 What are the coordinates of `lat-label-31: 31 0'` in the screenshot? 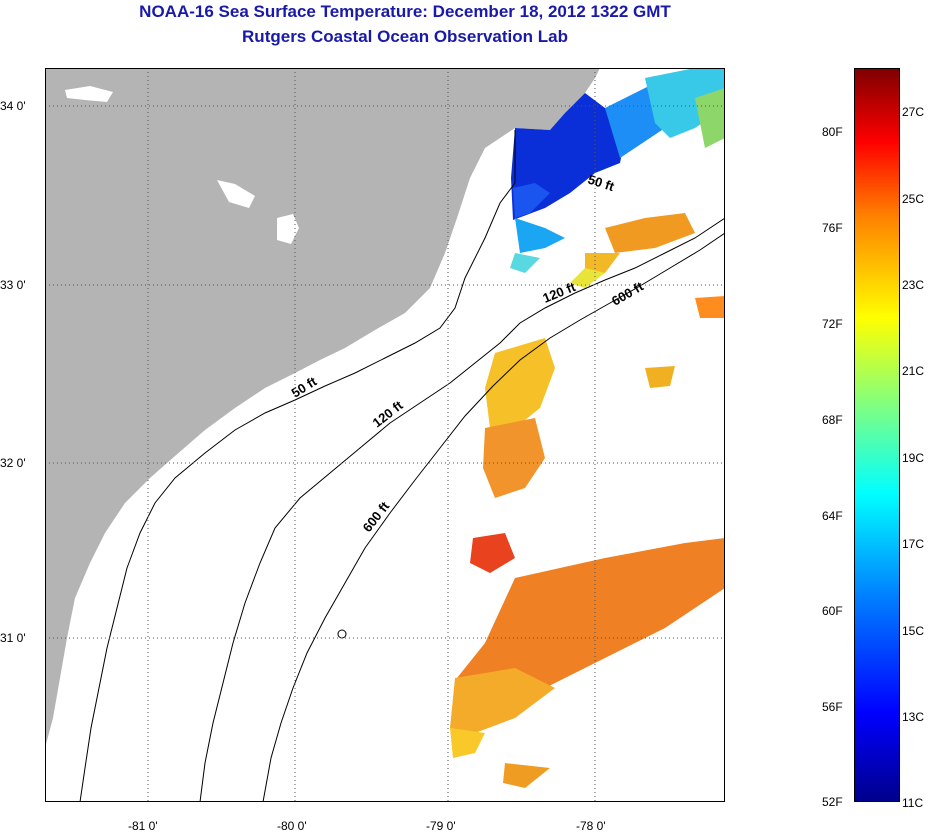 It's located at (13, 638).